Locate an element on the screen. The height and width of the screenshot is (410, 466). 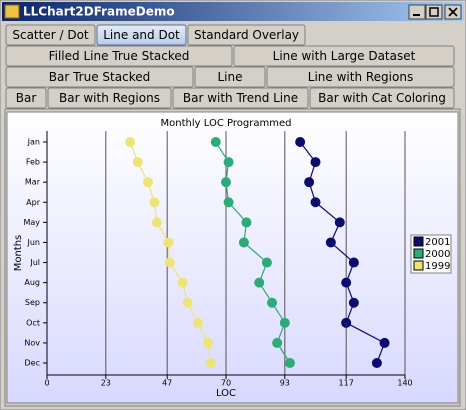
y-tick-label: Feb is located at coordinates (33, 162).